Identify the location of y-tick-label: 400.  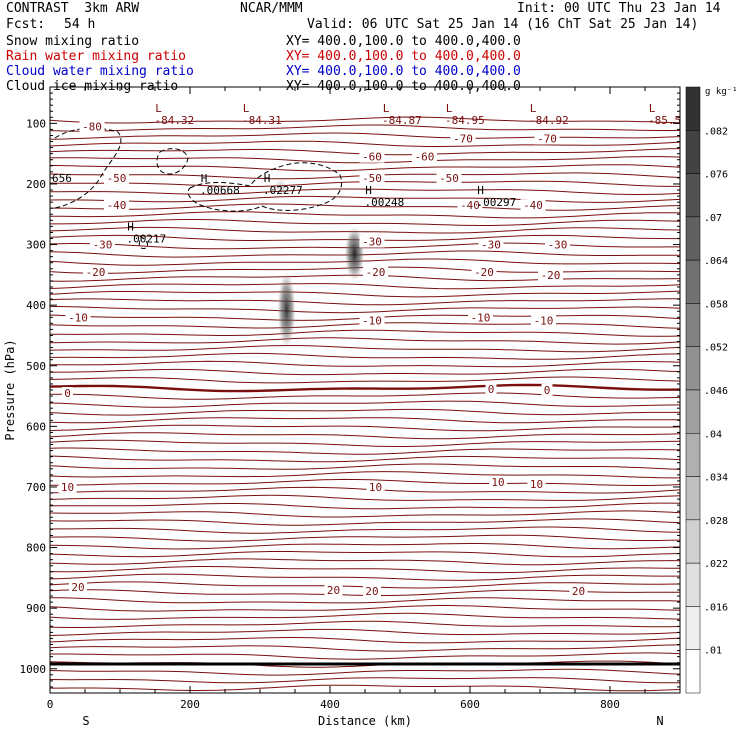
(36, 305).